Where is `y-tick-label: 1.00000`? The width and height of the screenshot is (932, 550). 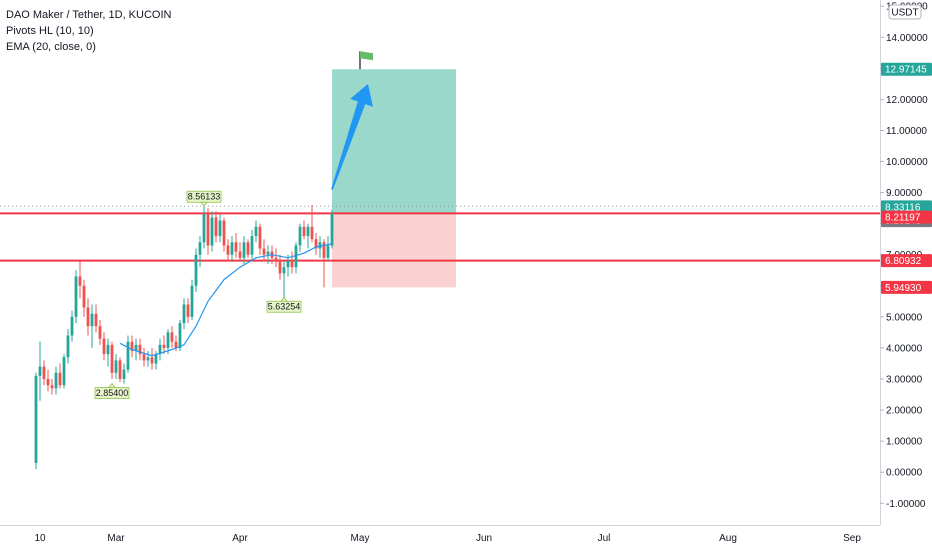
y-tick-label: 1.00000 is located at coordinates (904, 442).